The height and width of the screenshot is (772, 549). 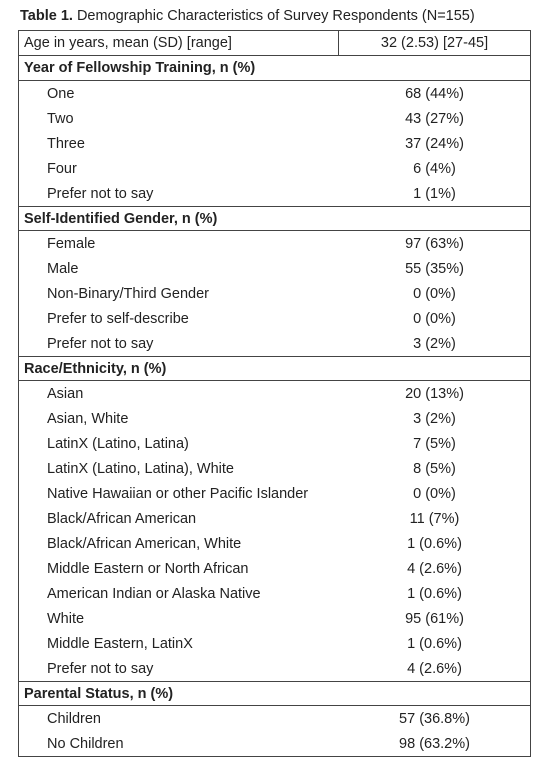 What do you see at coordinates (274, 293) in the screenshot?
I see `data-row: Non-Binary/Third Gender 0 (0%)` at bounding box center [274, 293].